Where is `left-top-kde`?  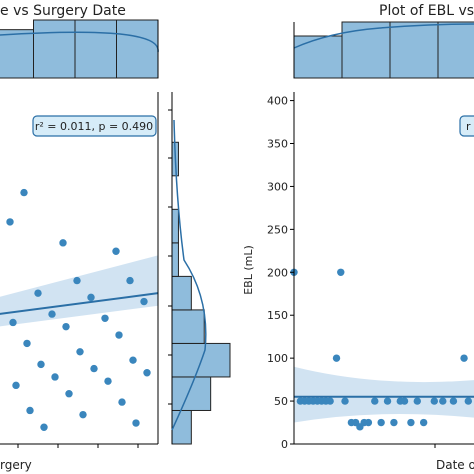 left-top-kde is located at coordinates (79, 42).